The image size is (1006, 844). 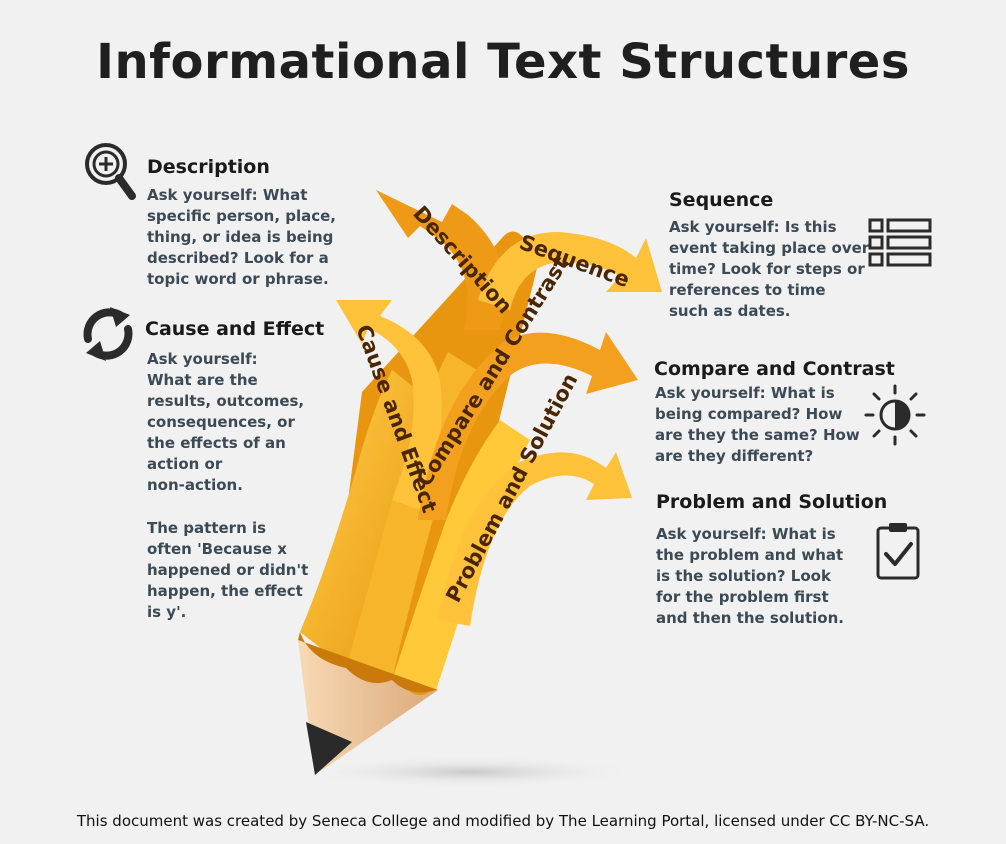 I want to click on pattern-line: happen, the effect, so click(x=225, y=591).